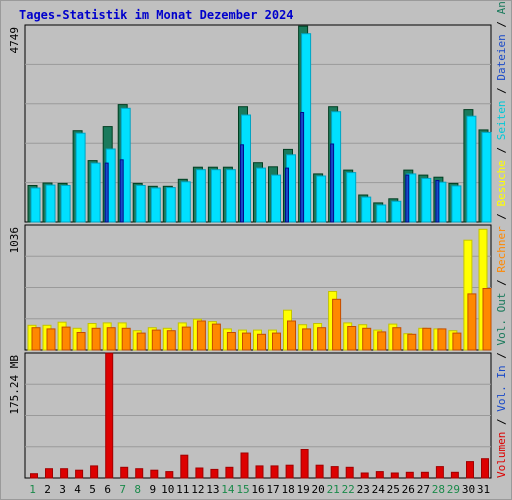 This screenshot has height=500, width=512. Describe the element at coordinates (137, 489) in the screenshot. I see `x-tick-label: 8` at that location.